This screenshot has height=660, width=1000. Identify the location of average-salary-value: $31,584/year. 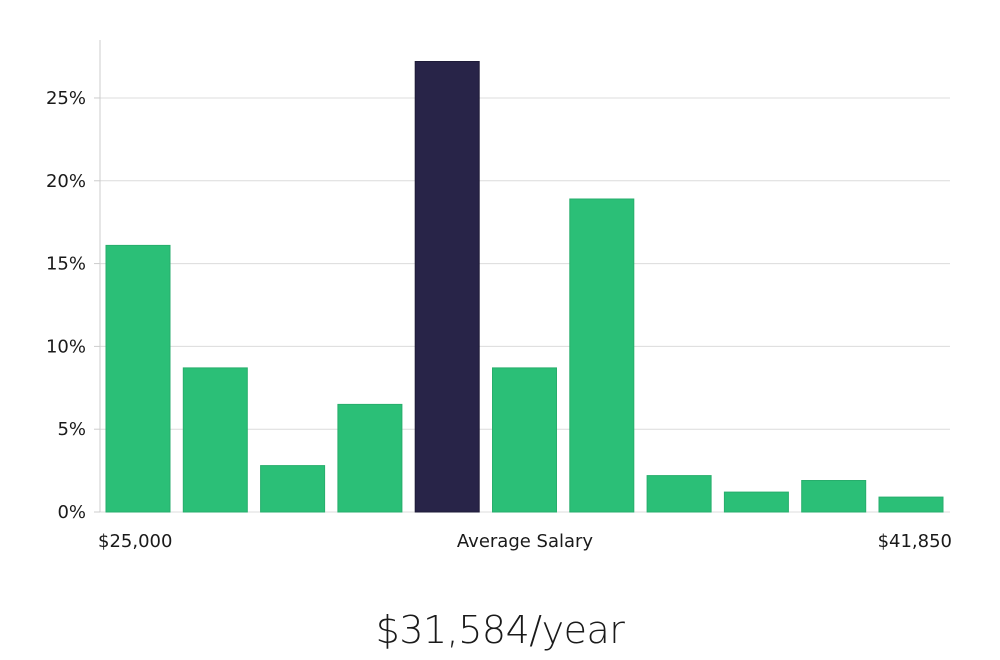
(500, 630).